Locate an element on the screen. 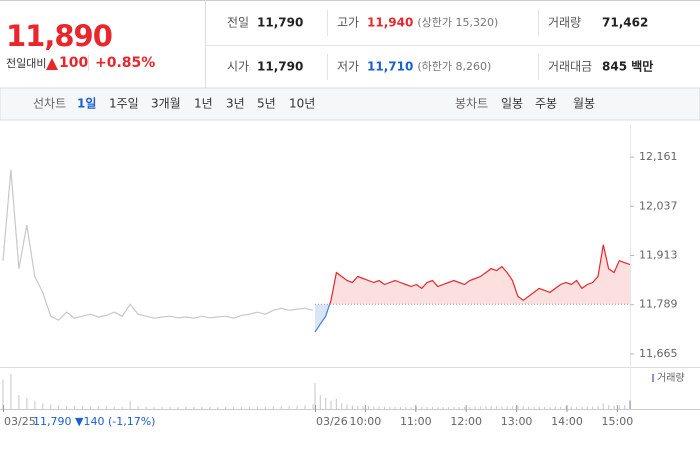  tab: 월봉 is located at coordinates (584, 104).